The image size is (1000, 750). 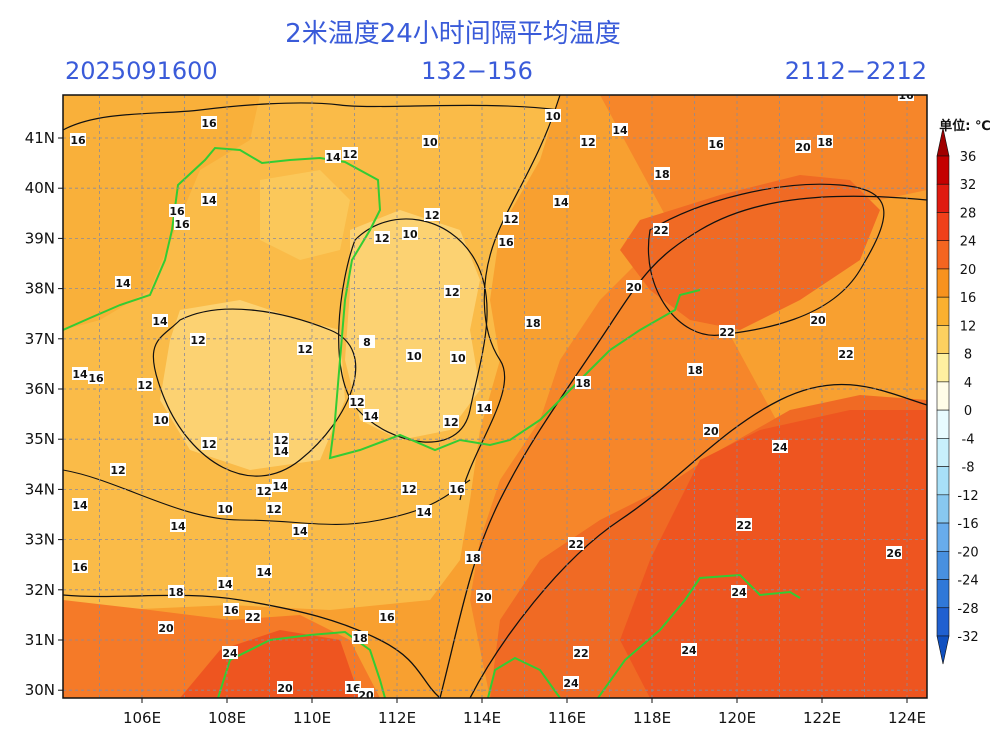 I want to click on lon-tick-label: 122E, so click(x=822, y=718).